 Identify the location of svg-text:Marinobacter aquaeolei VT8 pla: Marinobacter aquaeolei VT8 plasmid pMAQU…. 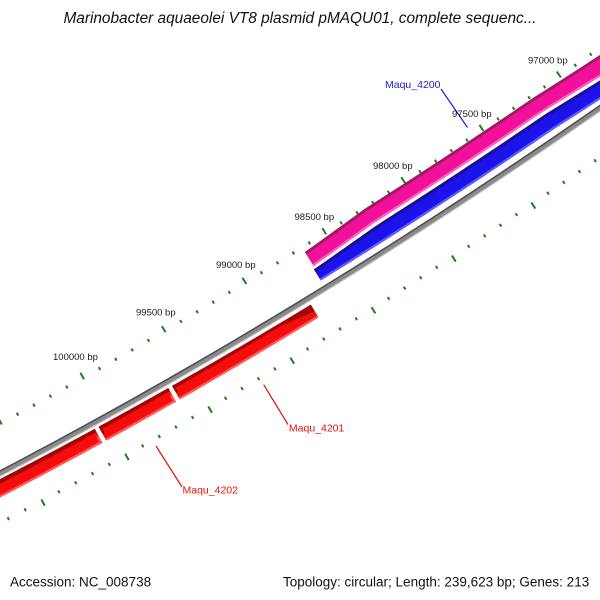
(299, 18).